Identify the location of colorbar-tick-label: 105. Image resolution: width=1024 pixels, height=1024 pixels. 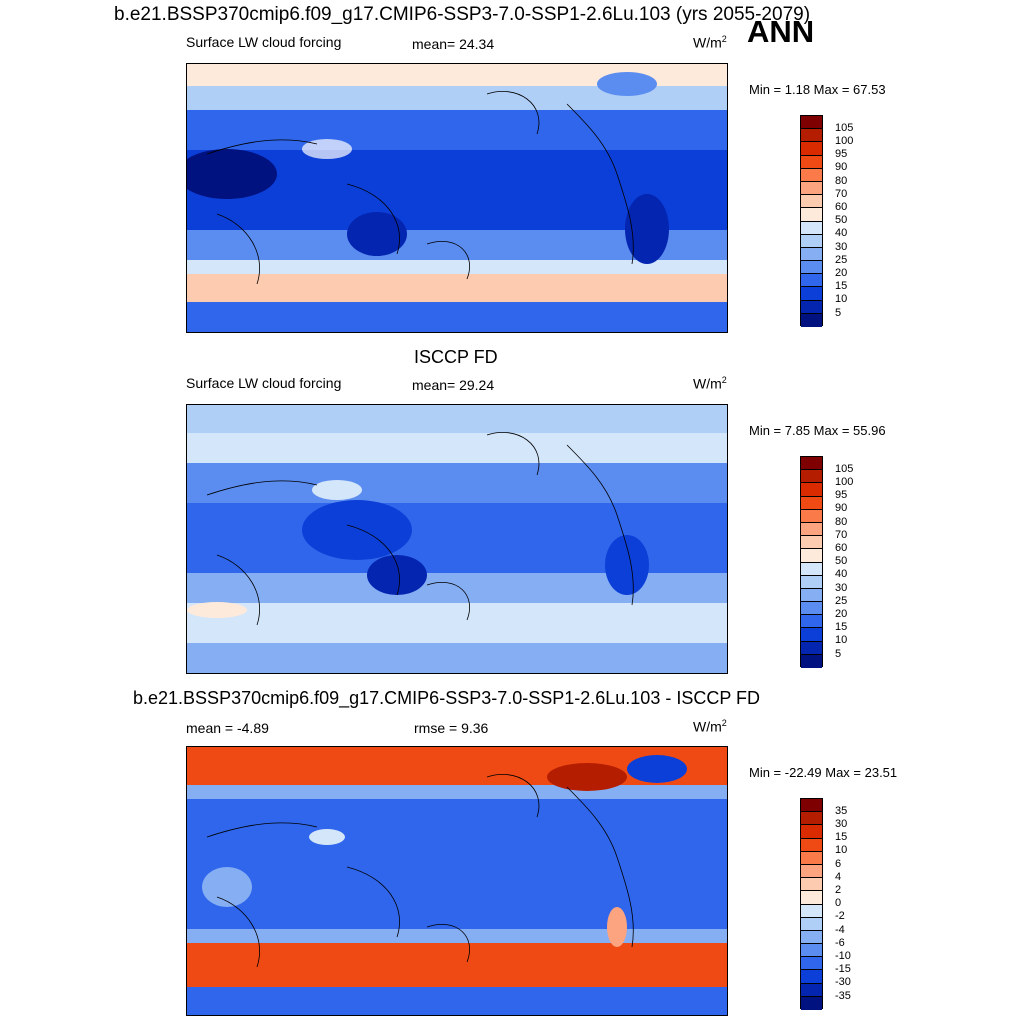
(844, 468).